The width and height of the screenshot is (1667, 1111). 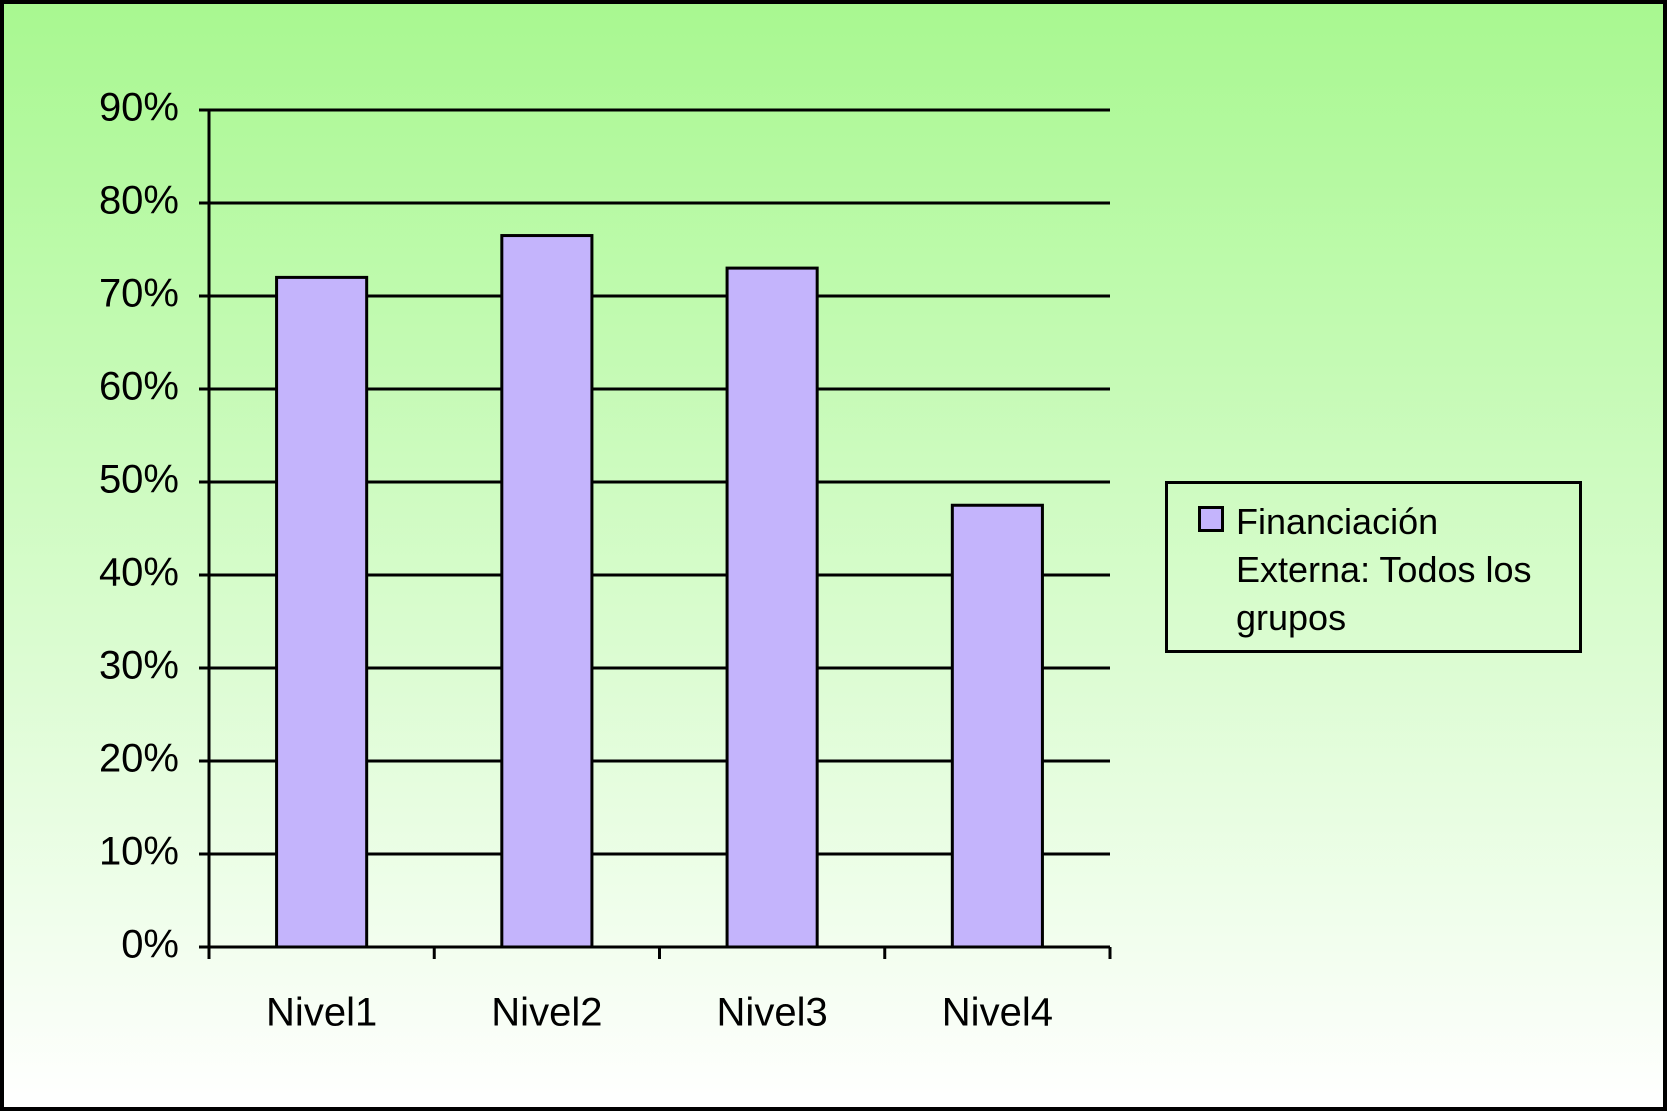 What do you see at coordinates (150, 945) in the screenshot?
I see `y-tick-label: 0%` at bounding box center [150, 945].